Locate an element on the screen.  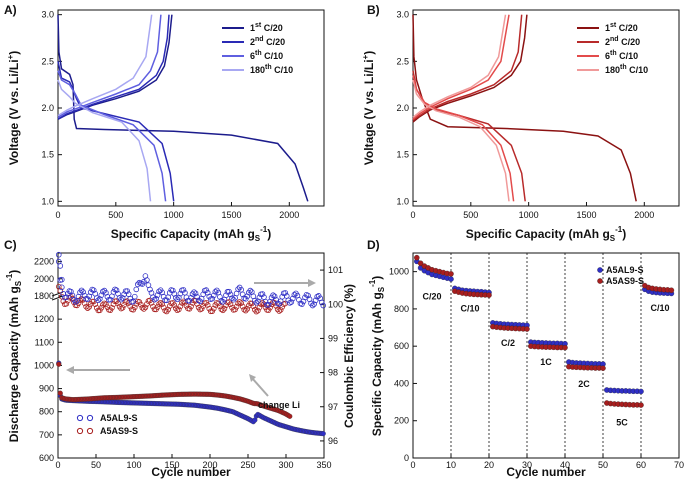
panel-d-x-axis-title: Cycle number is located at coordinates (546, 472).